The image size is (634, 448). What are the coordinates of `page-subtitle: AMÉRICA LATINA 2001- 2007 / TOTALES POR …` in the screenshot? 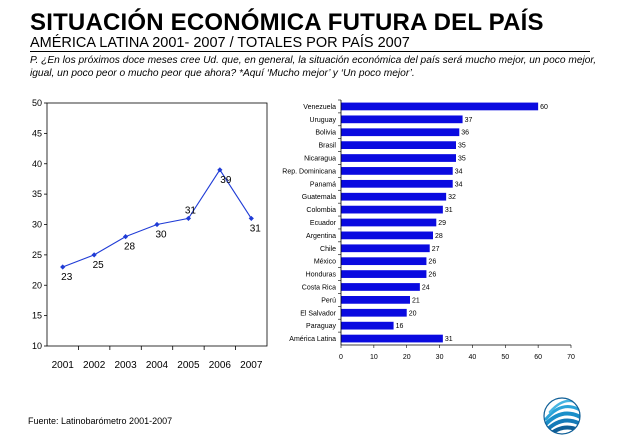 It's located at (220, 43).